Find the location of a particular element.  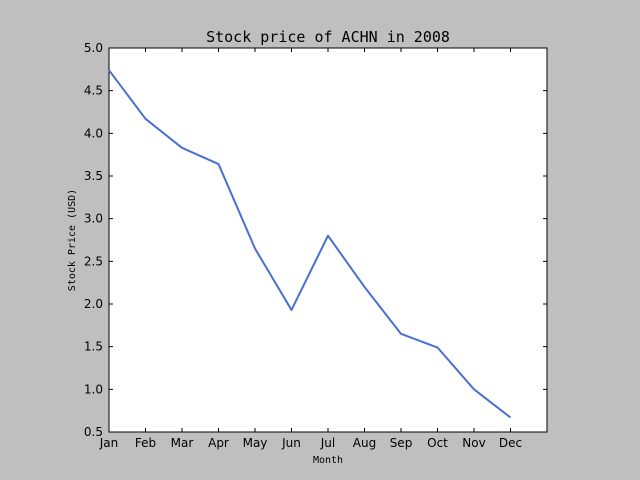

y-tick-label: 5.0 is located at coordinates (93, 48).